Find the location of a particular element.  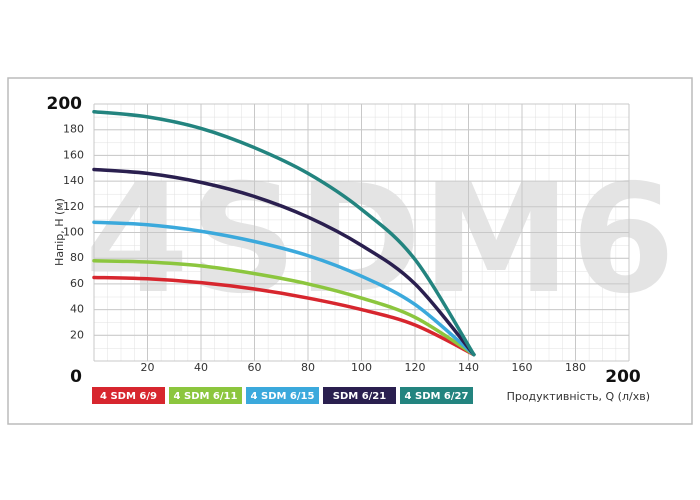

x-tick-label: 80 is located at coordinates (308, 367).